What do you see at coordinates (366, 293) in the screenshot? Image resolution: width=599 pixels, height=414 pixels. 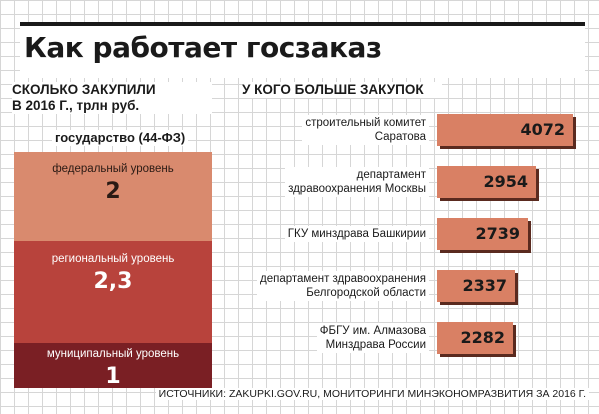 I see `bar-category-line: Белгородской области` at bounding box center [366, 293].